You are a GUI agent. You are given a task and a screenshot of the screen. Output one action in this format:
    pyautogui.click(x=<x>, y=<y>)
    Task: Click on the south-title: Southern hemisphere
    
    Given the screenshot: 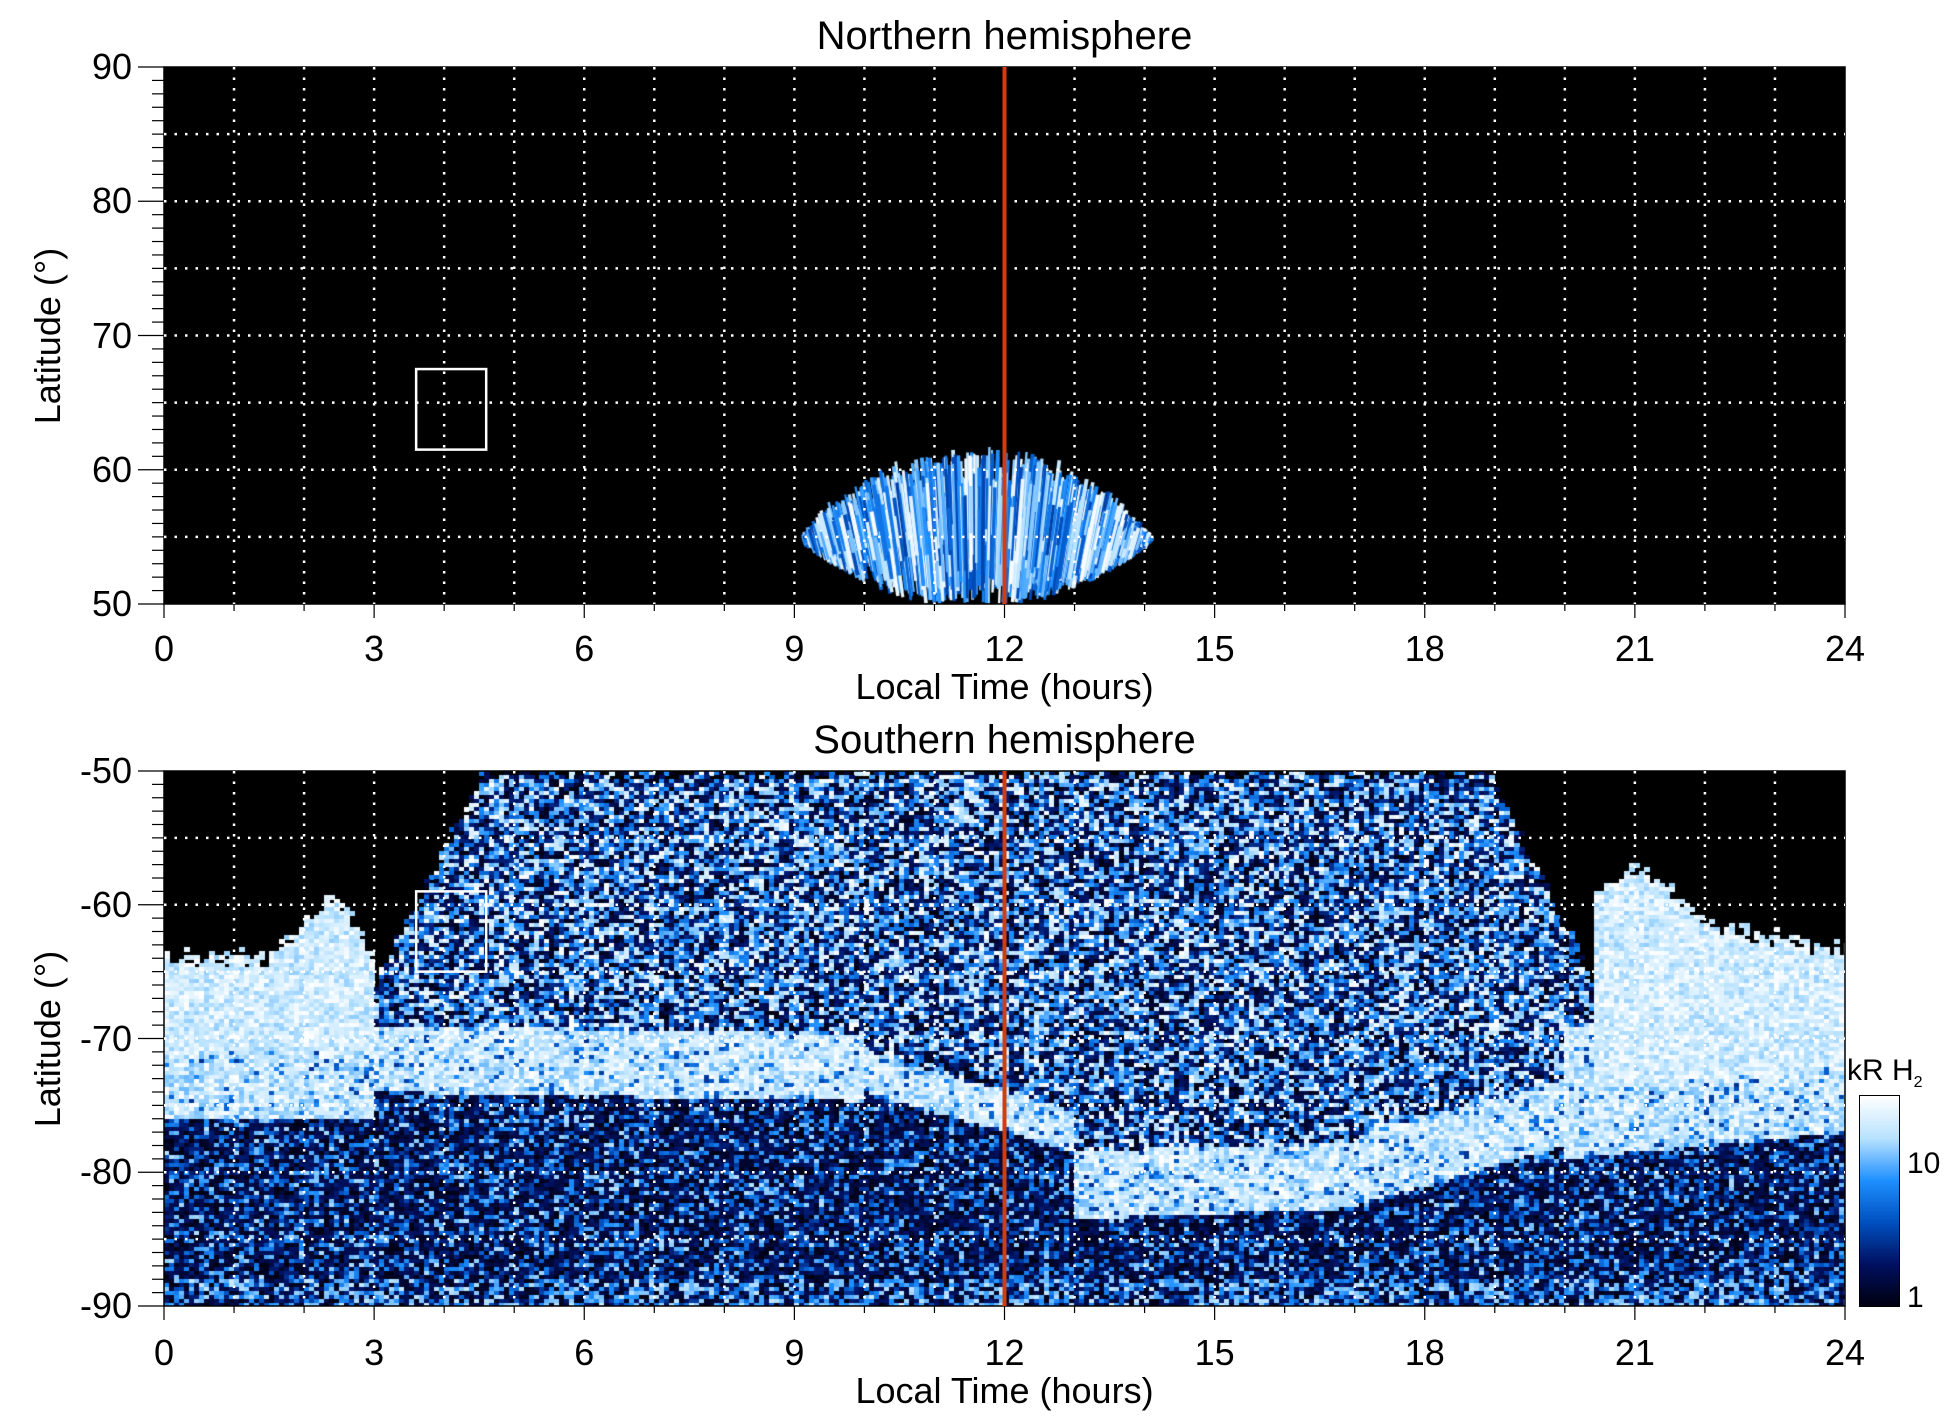 What is the action you would take?
    pyautogui.click(x=1004, y=740)
    